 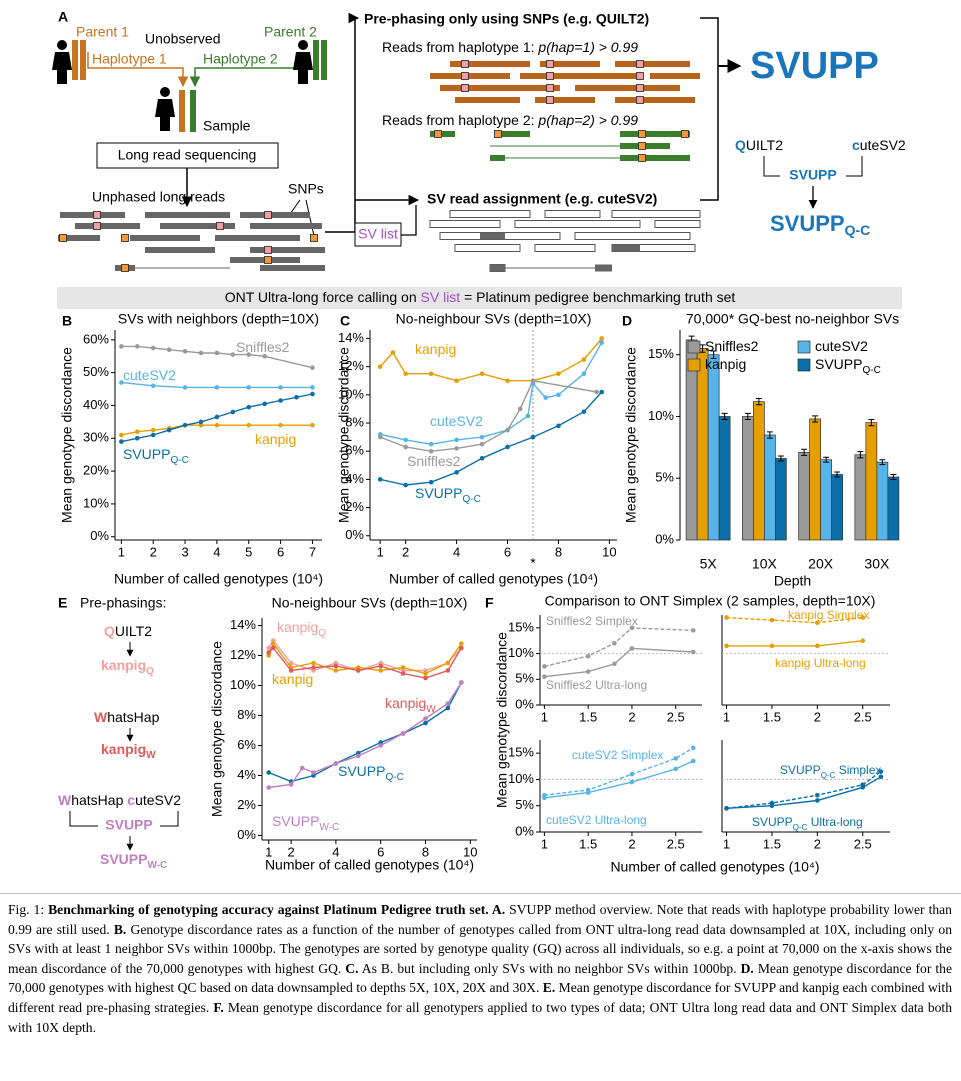 I want to click on x-tick-label: 4, so click(x=456, y=551).